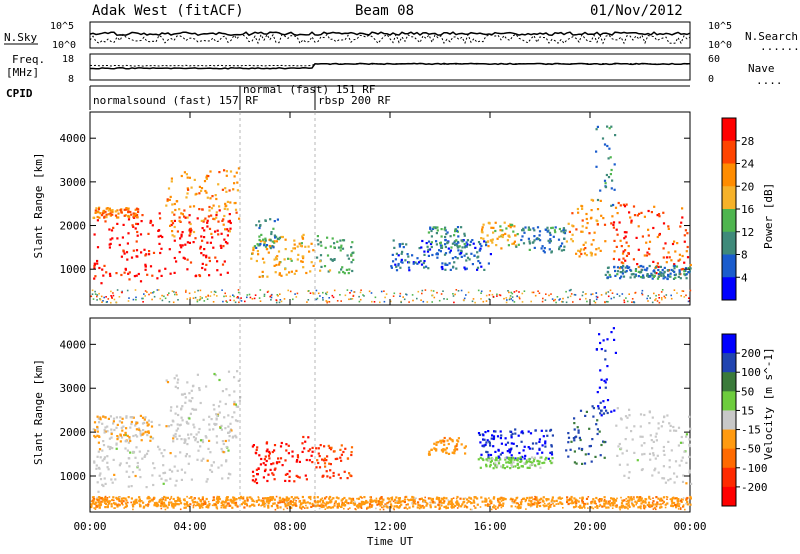 This screenshot has width=800, height=554. Describe the element at coordinates (73, 226) in the screenshot. I see `power-ytick-label: 2000` at that location.